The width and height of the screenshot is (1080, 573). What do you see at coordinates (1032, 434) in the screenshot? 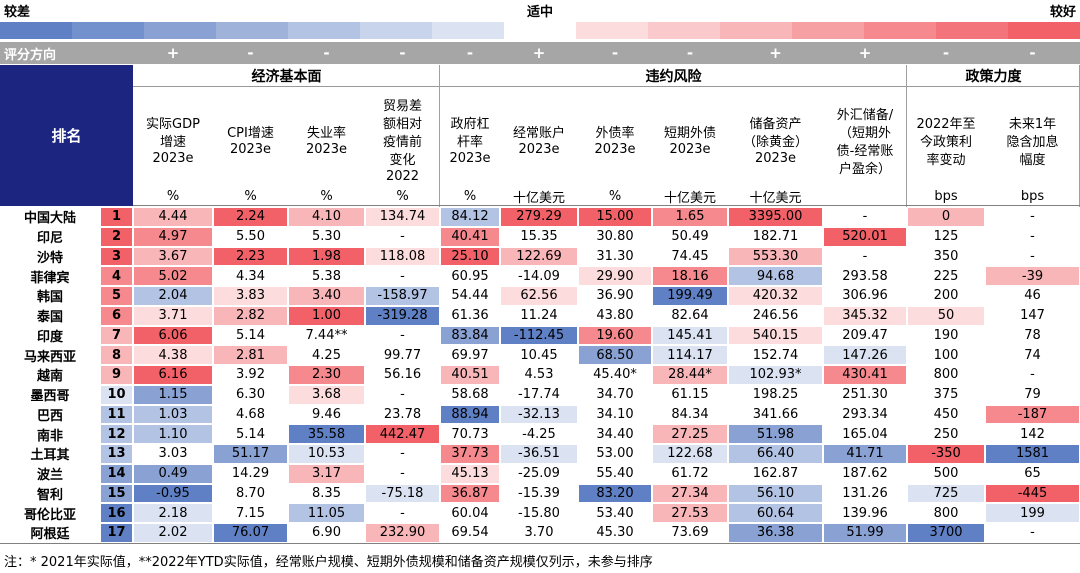
I see `data-cell: 142` at bounding box center [1032, 434].